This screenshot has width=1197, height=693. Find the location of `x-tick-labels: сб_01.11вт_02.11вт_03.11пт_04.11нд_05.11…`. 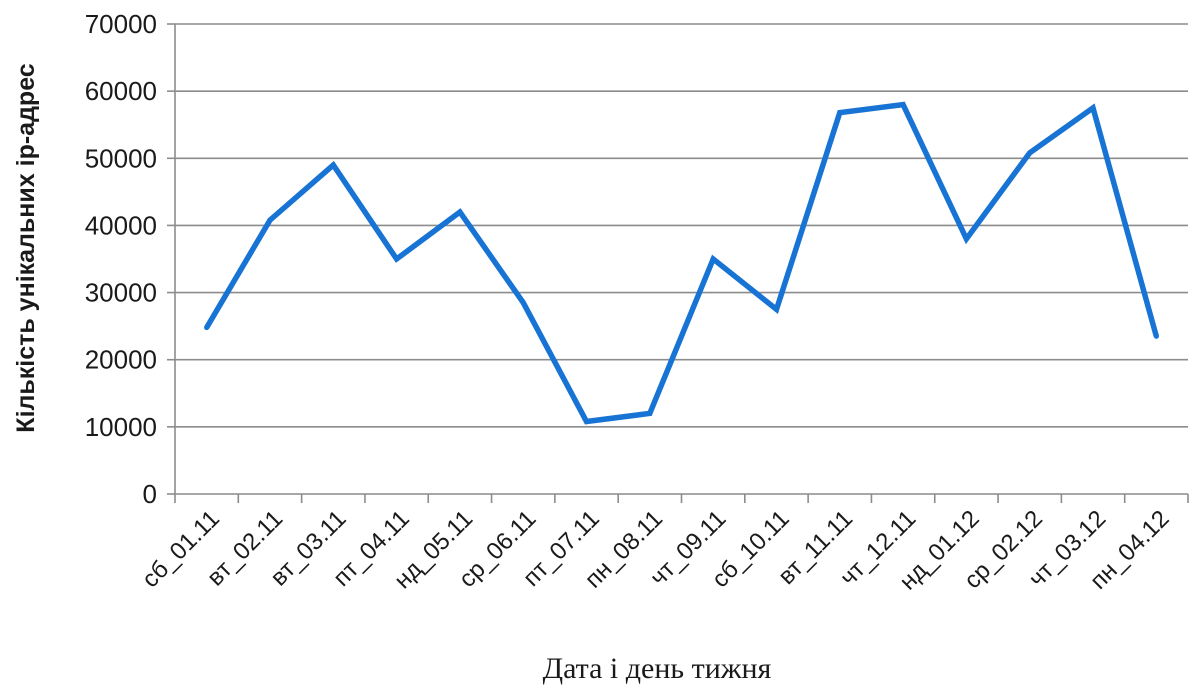

x-tick-labels: сб_01.11вт_02.11вт_03.11пт_04.11нд_05.11… is located at coordinates (656, 550).